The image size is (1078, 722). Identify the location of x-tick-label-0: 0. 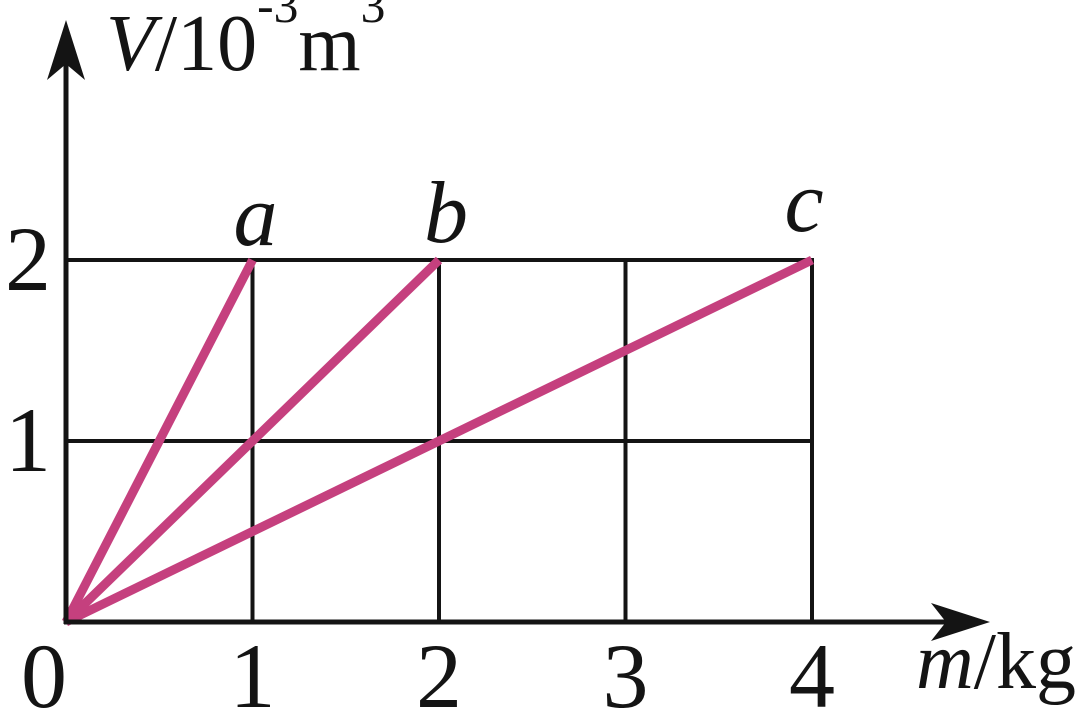
(44, 673).